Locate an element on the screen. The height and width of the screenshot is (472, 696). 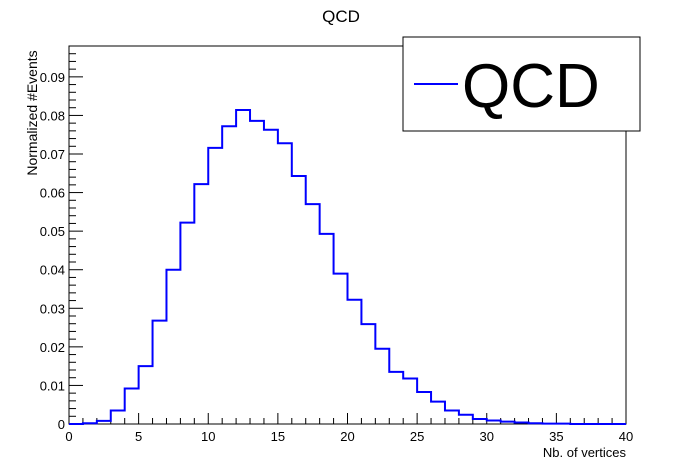
y-axis-label: Normalized #Events is located at coordinates (32, 112).